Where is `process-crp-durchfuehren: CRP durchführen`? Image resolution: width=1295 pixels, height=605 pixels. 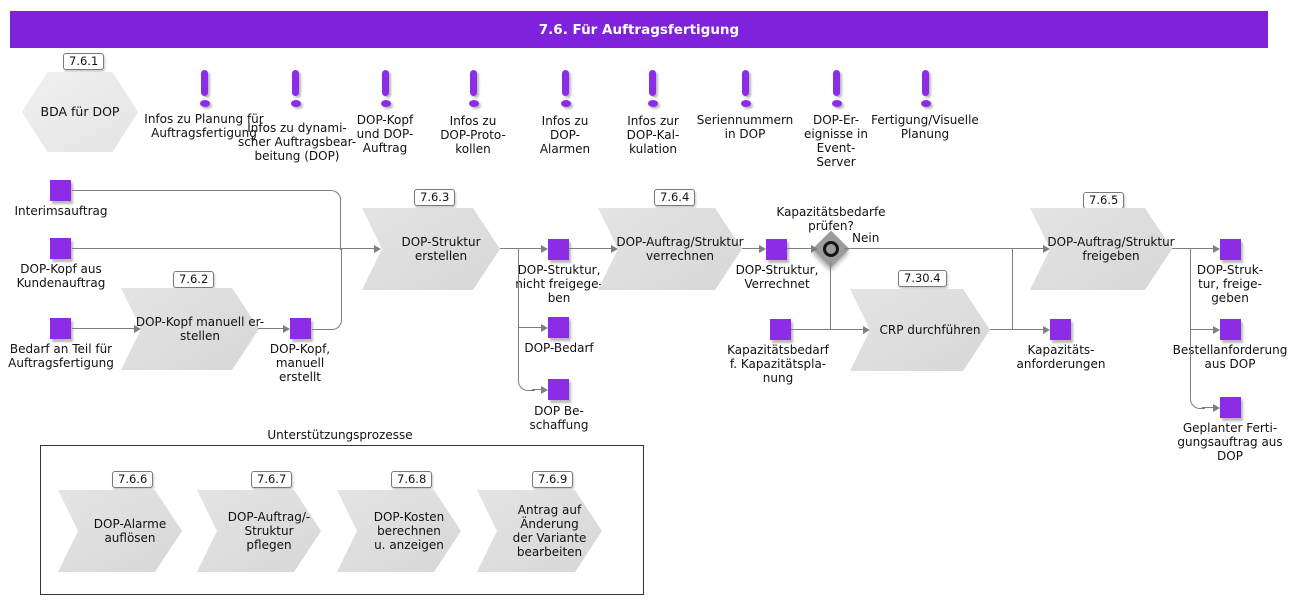 process-crp-durchfuehren: CRP durchführen is located at coordinates (920, 330).